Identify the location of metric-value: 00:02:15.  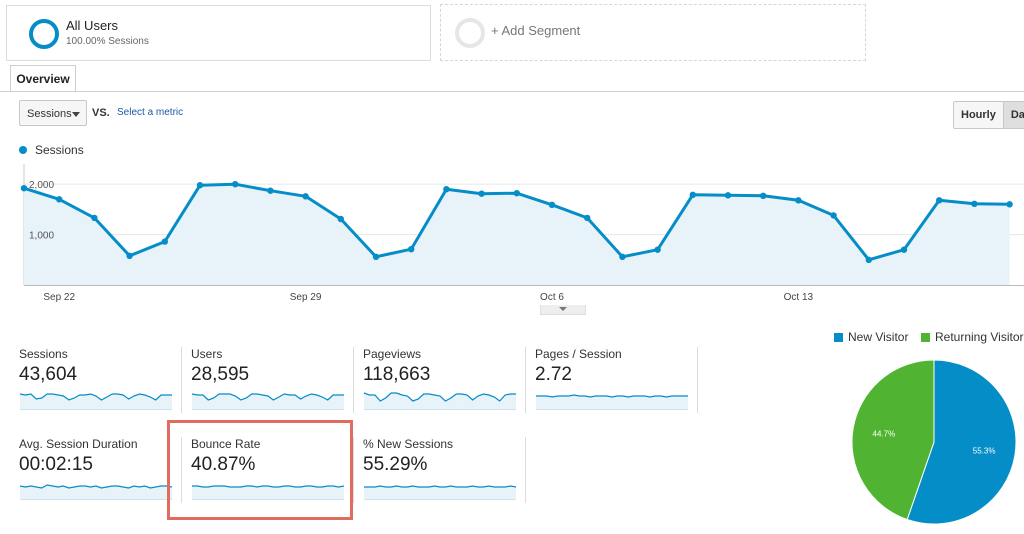
(56, 464).